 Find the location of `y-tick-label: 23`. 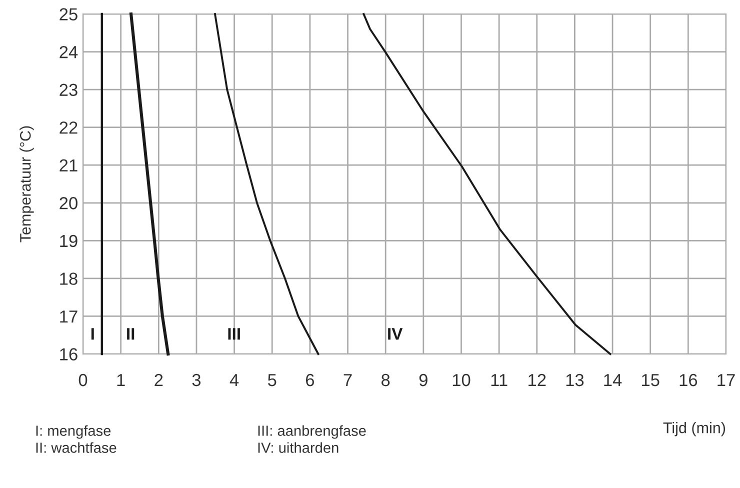

y-tick-label: 23 is located at coordinates (69, 90).